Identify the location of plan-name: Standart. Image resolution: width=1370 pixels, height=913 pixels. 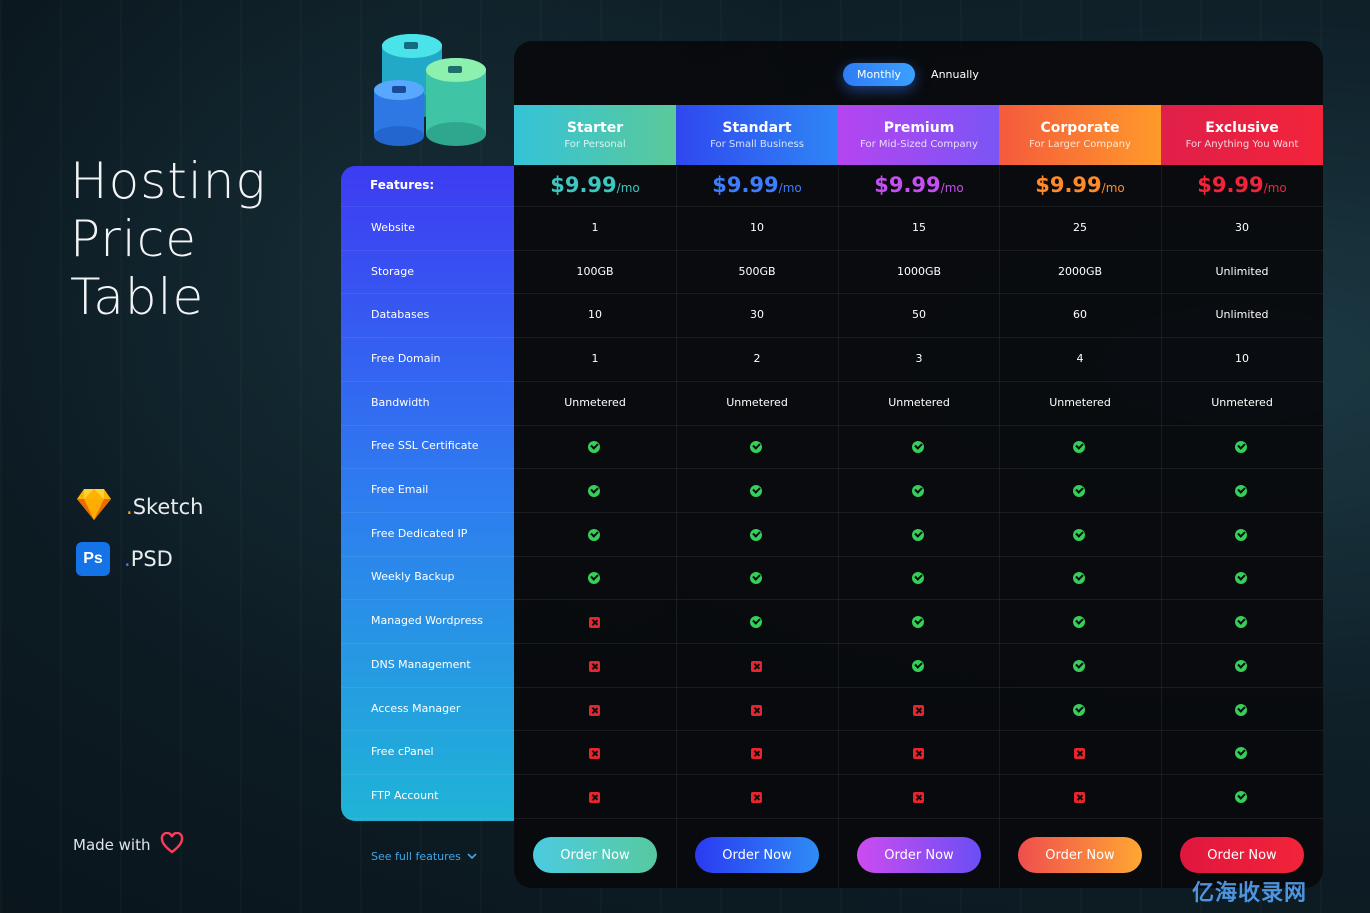
(757, 128).